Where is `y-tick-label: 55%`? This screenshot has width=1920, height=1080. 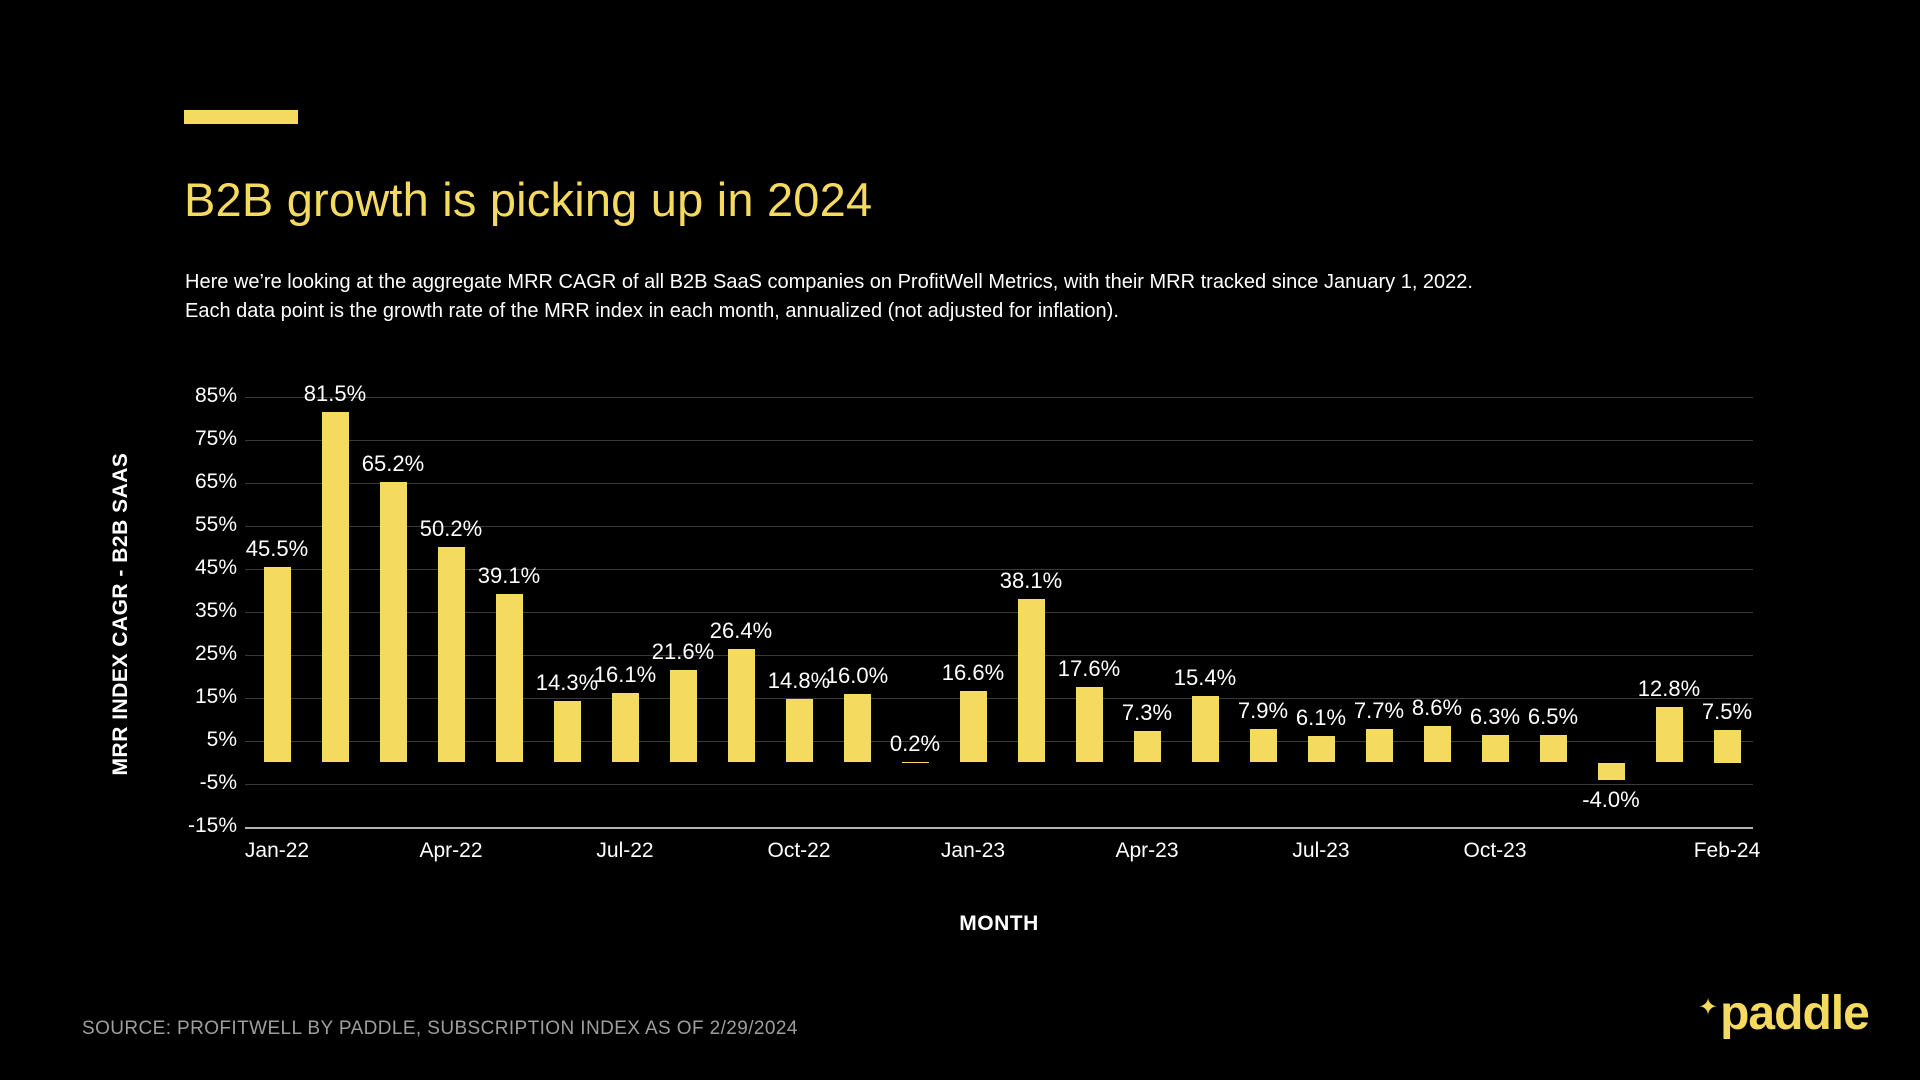
y-tick-label: 55% is located at coordinates (215, 524).